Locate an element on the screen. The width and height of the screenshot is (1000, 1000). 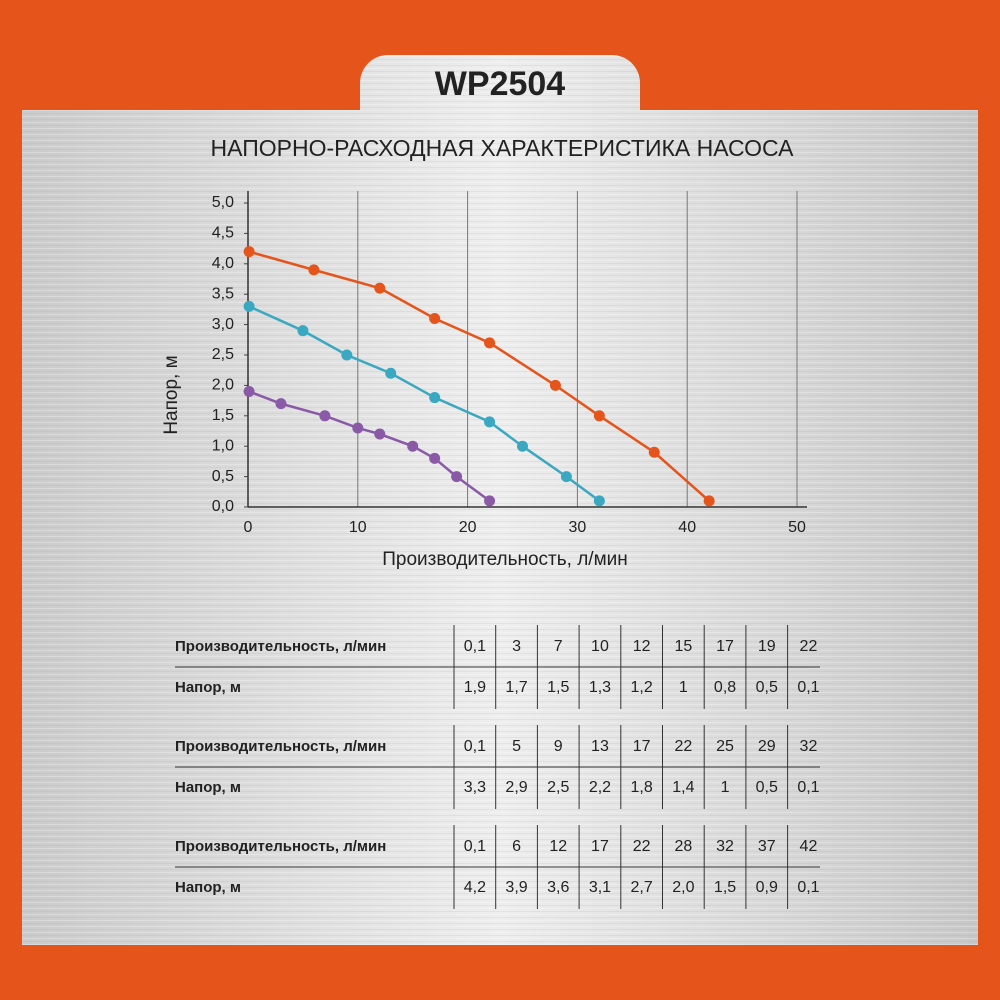
table-cell: 0,8 is located at coordinates (725, 687).